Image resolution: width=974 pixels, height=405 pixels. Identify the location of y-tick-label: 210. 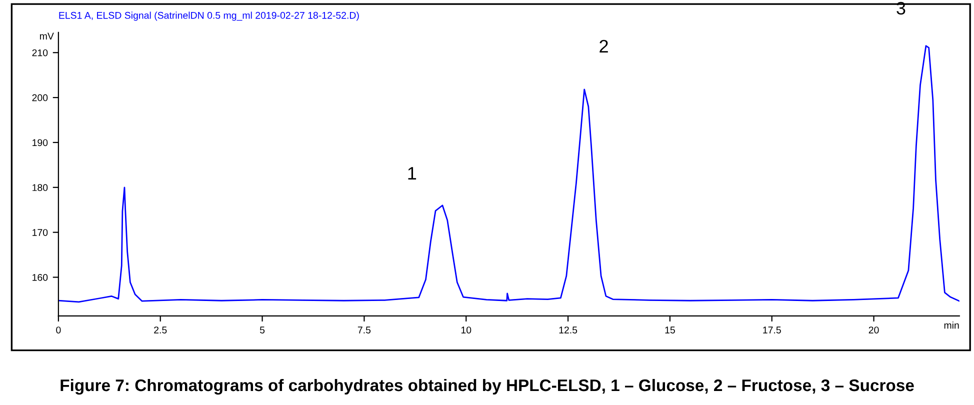
(40, 52).